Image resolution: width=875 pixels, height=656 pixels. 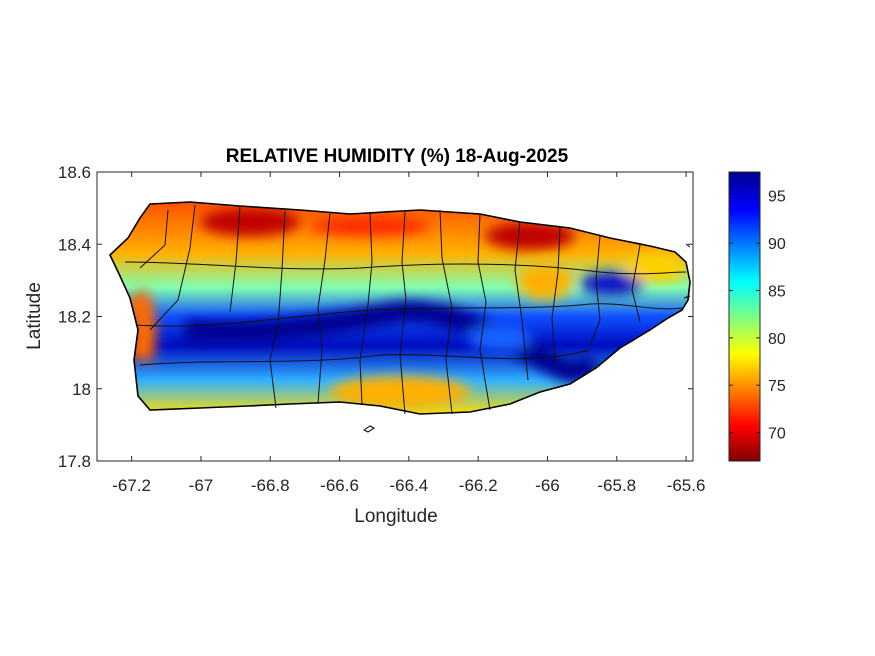 I want to click on colorbar-tick-label: 80, so click(x=777, y=339).